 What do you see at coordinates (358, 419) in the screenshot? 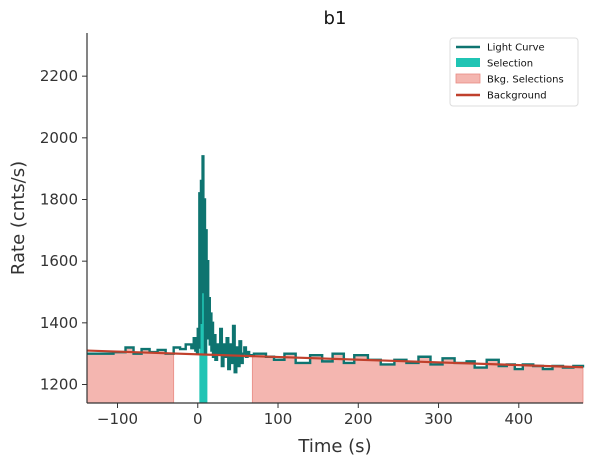
I see `x-tick-label: 200` at bounding box center [358, 419].